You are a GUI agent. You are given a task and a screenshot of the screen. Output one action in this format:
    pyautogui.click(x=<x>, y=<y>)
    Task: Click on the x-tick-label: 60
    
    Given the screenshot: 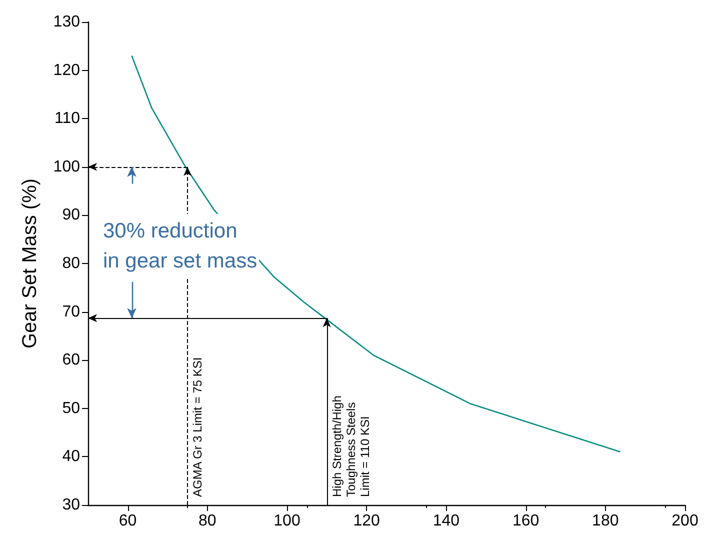 What is the action you would take?
    pyautogui.click(x=127, y=521)
    